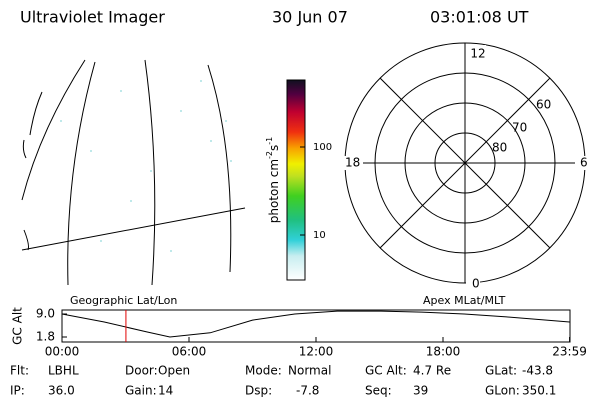 Image resolution: width=600 pixels, height=400 pixels. Describe the element at coordinates (63, 371) in the screenshot. I see `field-value: LBHL` at that location.